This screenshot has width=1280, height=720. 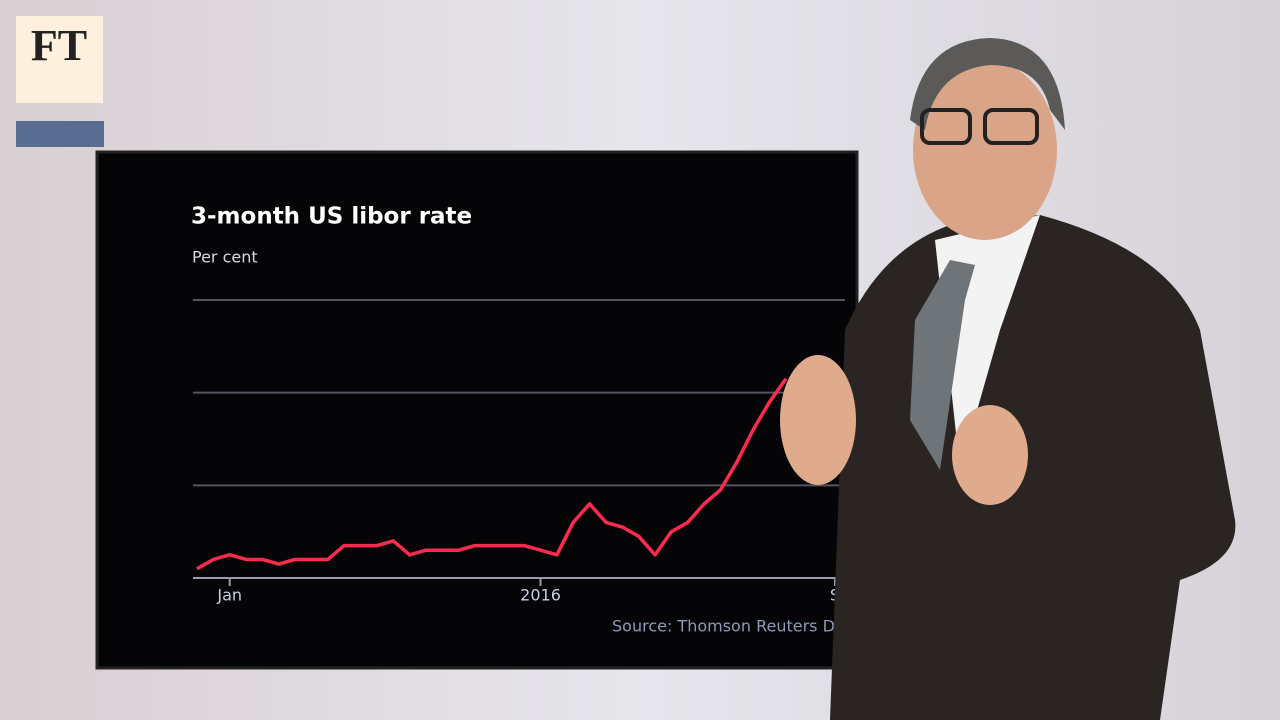 What do you see at coordinates (492, 474) in the screenshot?
I see `line` at bounding box center [492, 474].